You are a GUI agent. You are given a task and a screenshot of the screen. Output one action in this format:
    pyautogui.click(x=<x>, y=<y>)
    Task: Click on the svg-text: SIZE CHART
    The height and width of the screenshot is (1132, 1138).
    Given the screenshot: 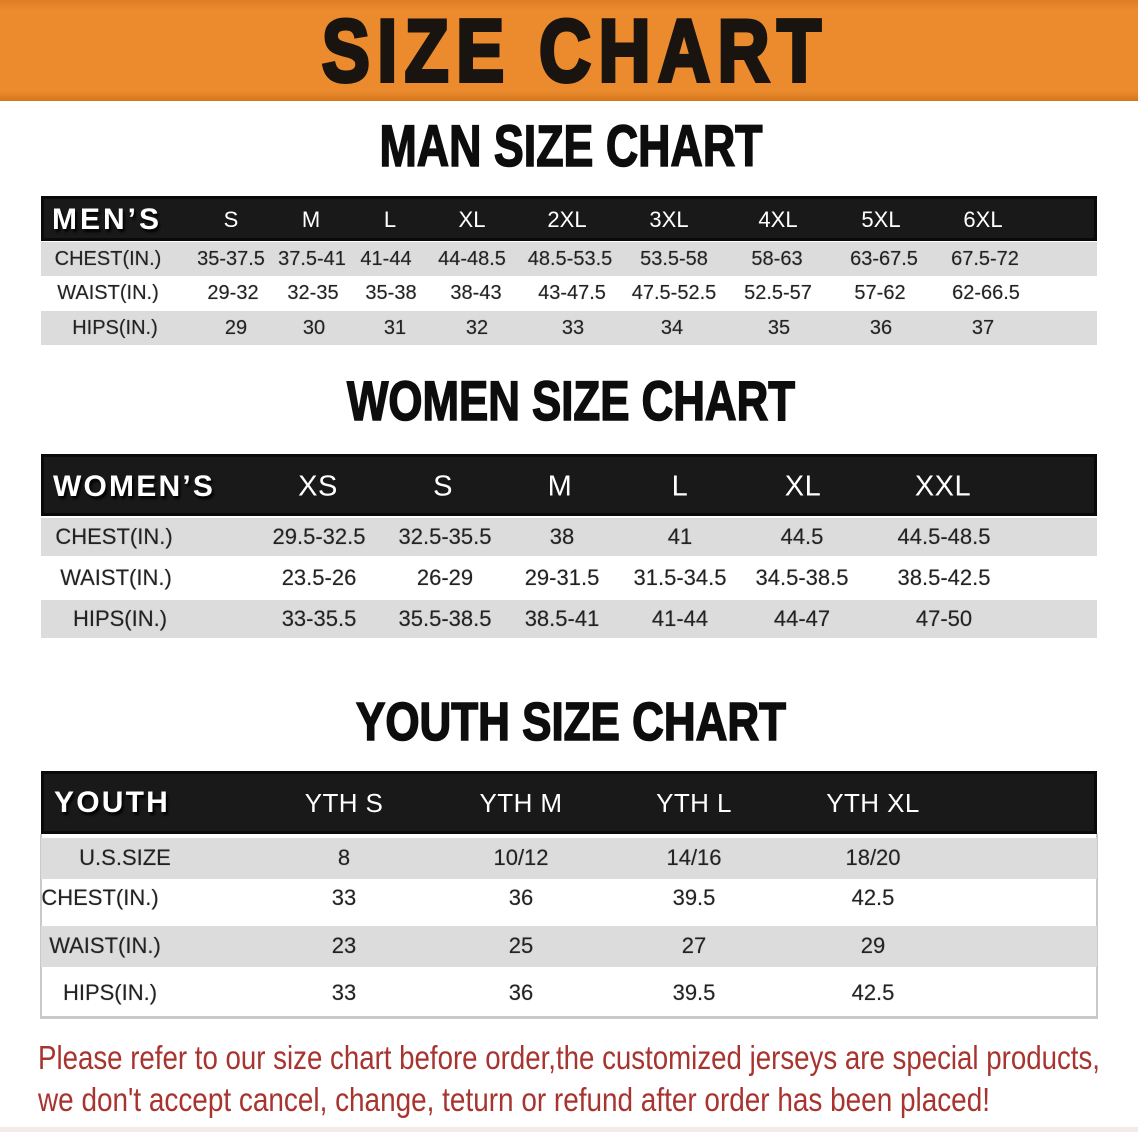 What is the action you would take?
    pyautogui.click(x=575, y=51)
    